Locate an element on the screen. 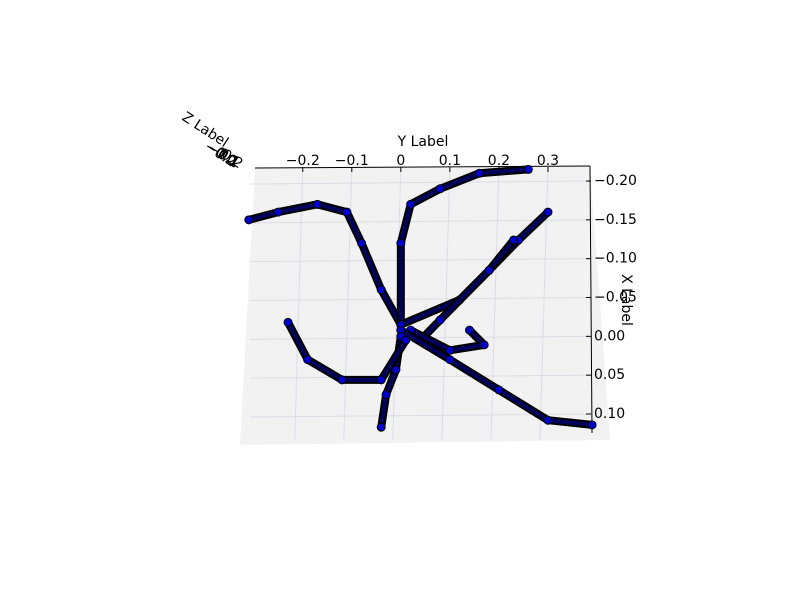 The image size is (812, 612). y-tick-label: 0.2 is located at coordinates (499, 161).